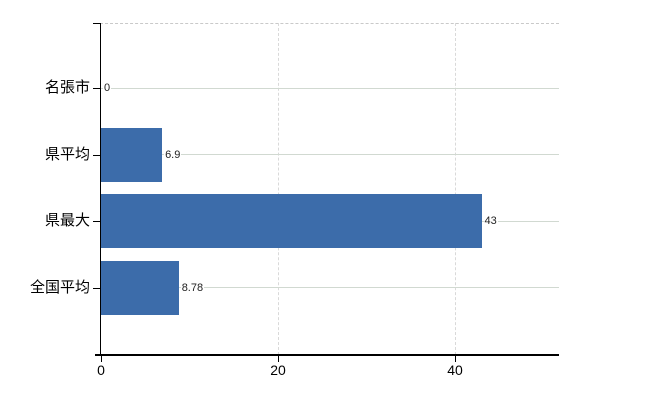 This screenshot has width=650, height=400. Describe the element at coordinates (329, 23) in the screenshot. I see `plot-top-border` at that location.